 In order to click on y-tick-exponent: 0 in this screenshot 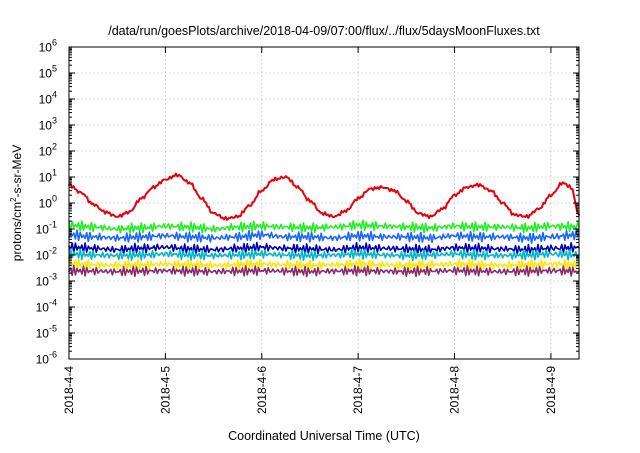, I will do `click(54, 199)`.